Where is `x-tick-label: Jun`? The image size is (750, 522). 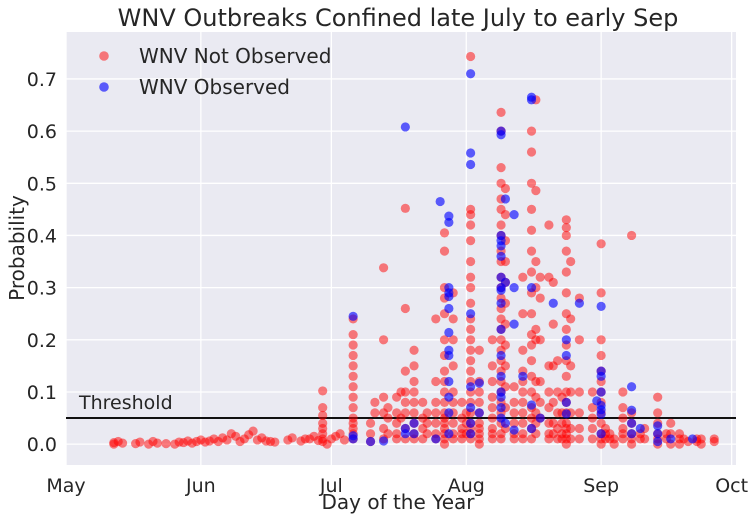
x-tick-label: Jun is located at coordinates (200, 486).